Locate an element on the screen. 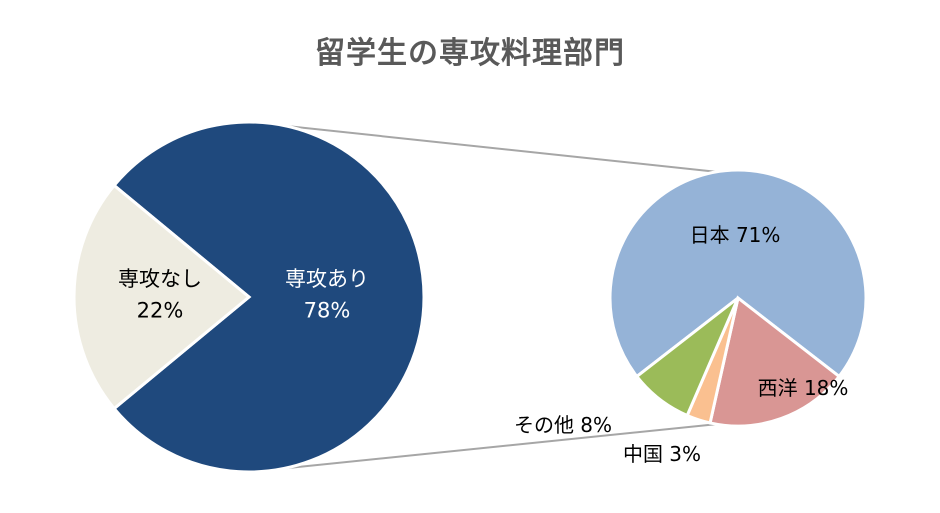 This screenshot has height=513, width=940. detail-slice-label-3: その他 8% is located at coordinates (563, 425).